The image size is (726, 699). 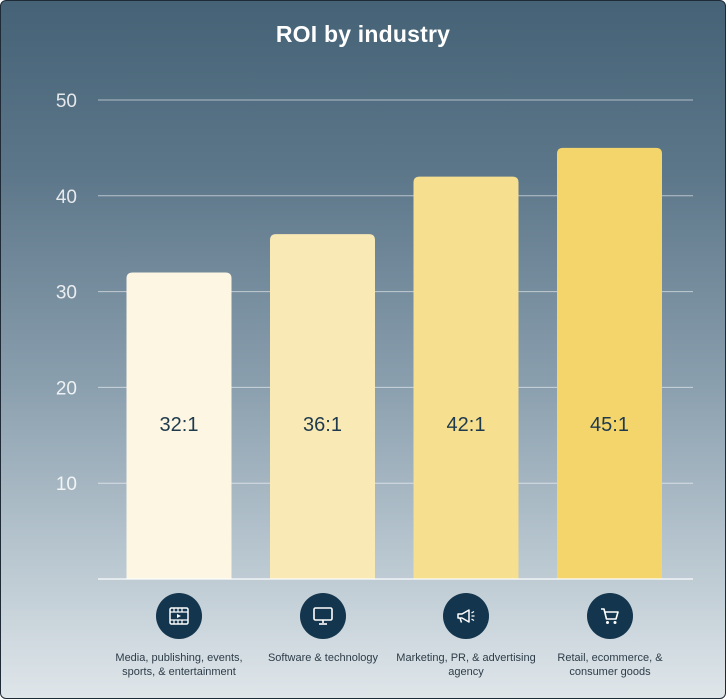 I want to click on y-tick-label: 50, so click(x=66, y=101).